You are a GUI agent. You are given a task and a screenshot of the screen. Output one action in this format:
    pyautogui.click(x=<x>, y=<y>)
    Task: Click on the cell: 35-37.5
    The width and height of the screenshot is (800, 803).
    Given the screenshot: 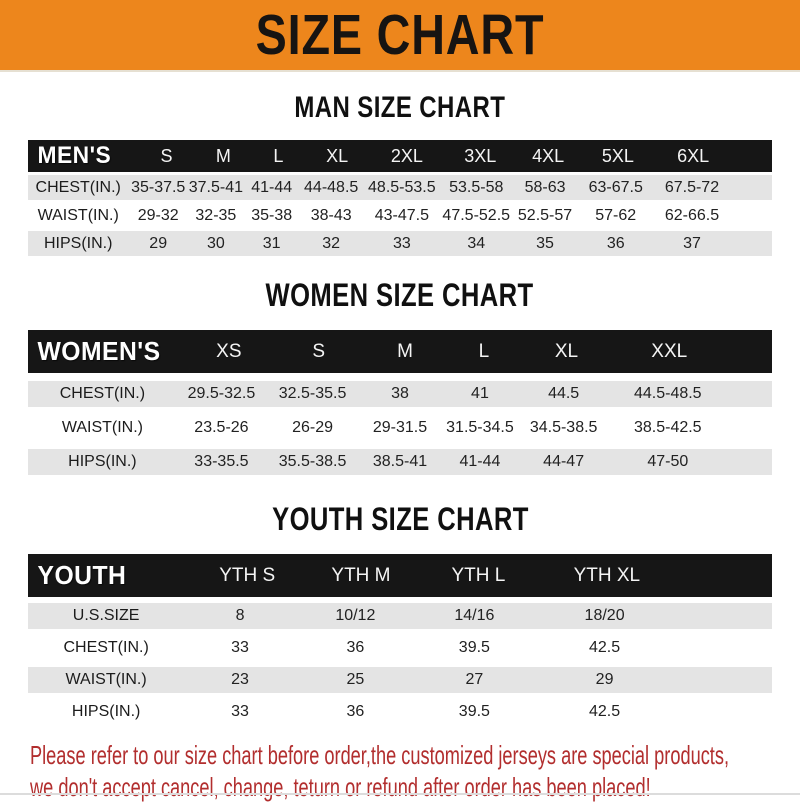 What is the action you would take?
    pyautogui.click(x=158, y=187)
    